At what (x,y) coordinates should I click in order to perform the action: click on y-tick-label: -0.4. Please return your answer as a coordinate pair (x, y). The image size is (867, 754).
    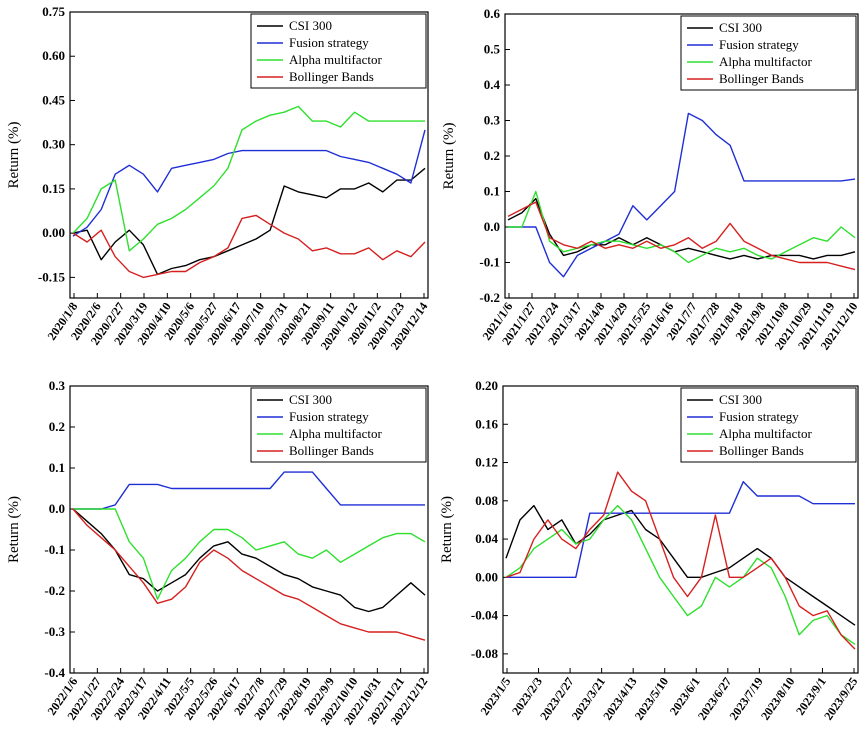
    Looking at the image, I should click on (54, 672).